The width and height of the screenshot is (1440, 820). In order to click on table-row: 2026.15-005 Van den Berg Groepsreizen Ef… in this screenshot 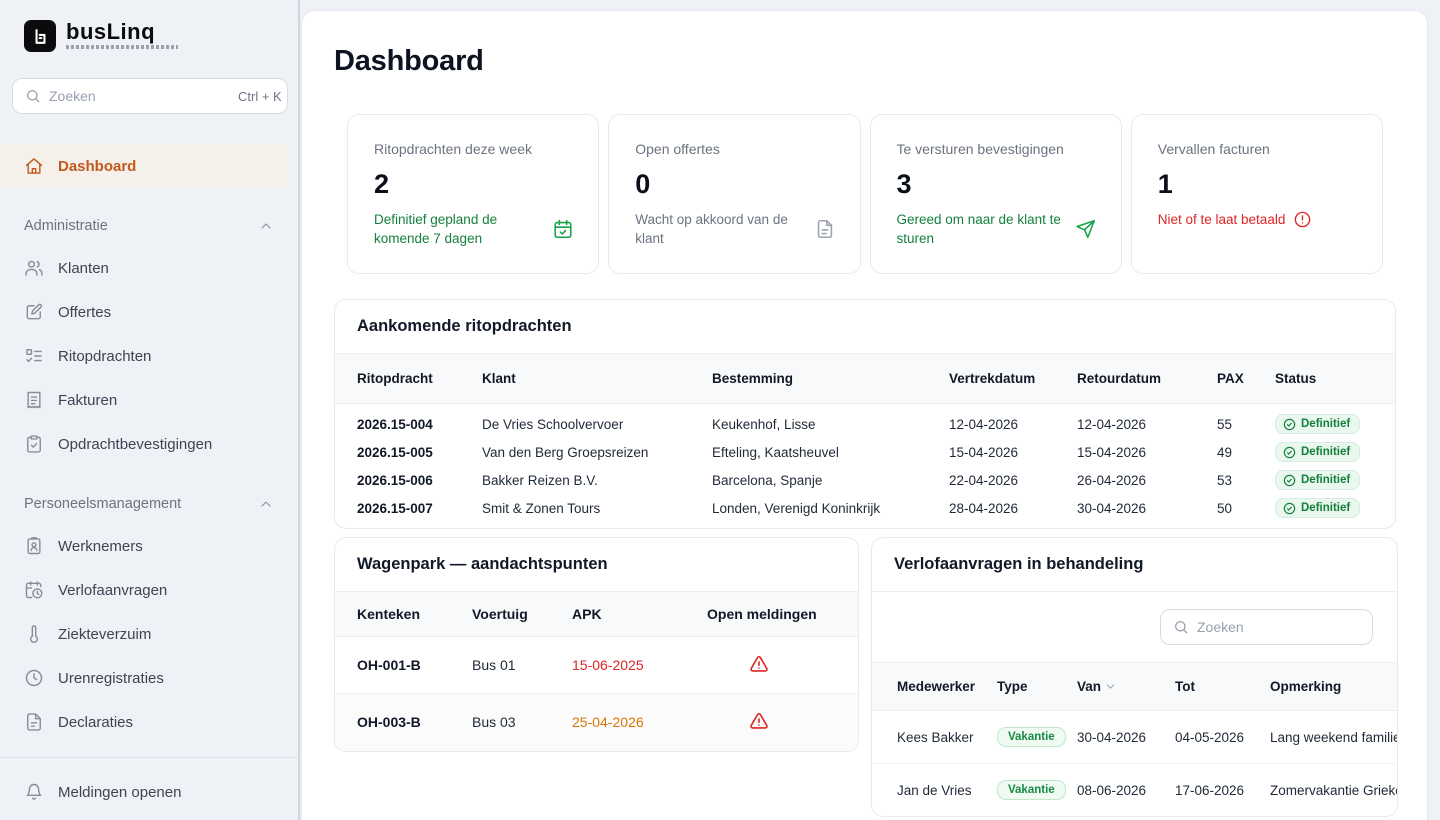, I will do `click(865, 452)`.